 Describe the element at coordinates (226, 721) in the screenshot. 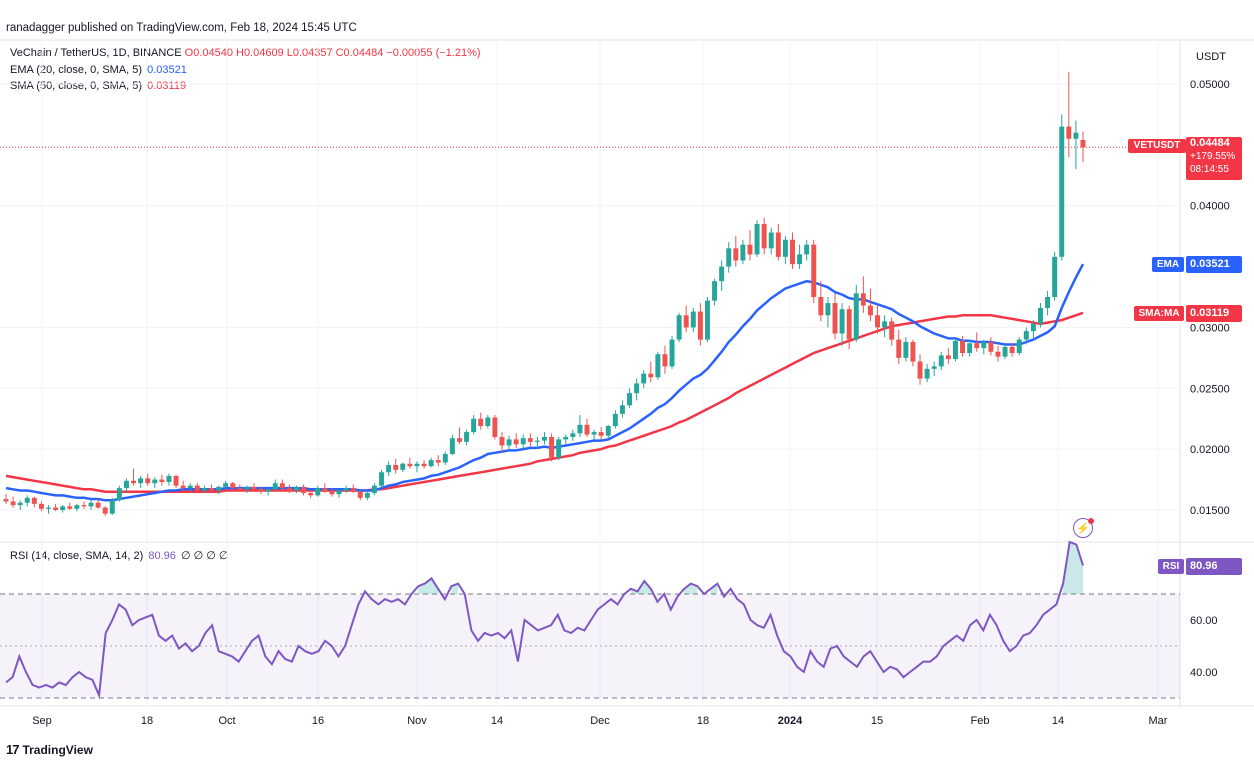

I see `time-tick-label: Oct` at that location.